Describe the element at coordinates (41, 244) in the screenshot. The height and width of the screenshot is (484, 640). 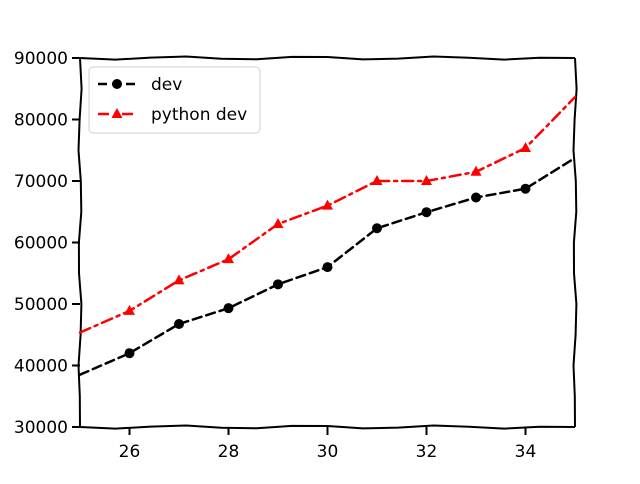
I see `y-tick-label: 60000` at that location.